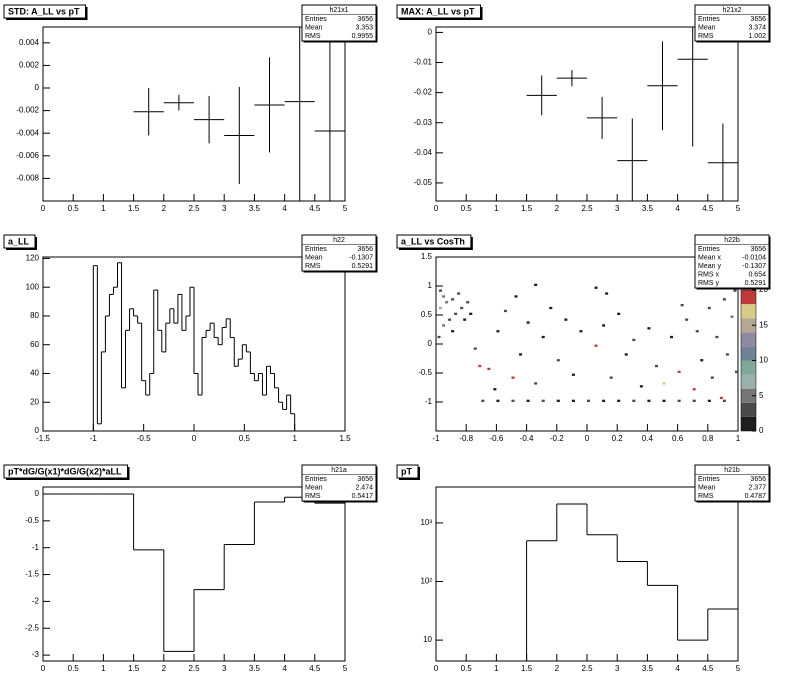  Describe the element at coordinates (423, 122) in the screenshot. I see `y-tick-label: -0.03` at that location.